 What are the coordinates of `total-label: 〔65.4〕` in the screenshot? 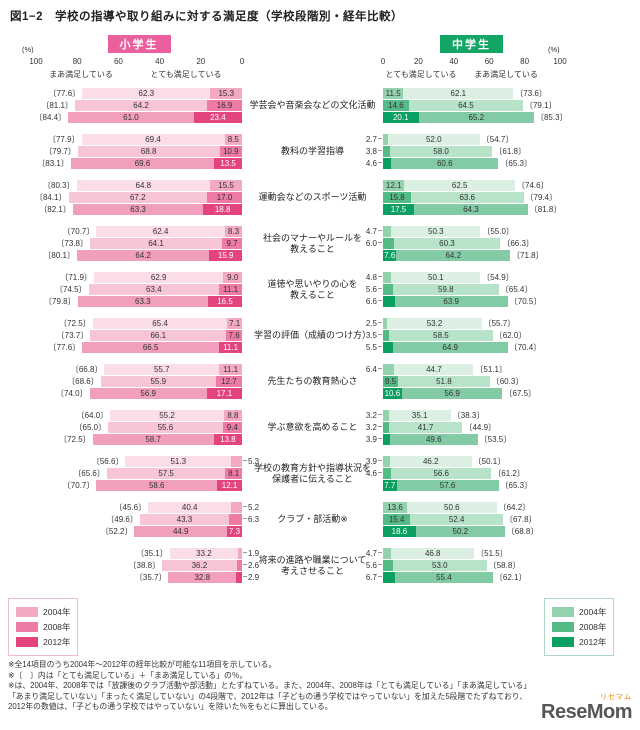 It's located at (516, 289).